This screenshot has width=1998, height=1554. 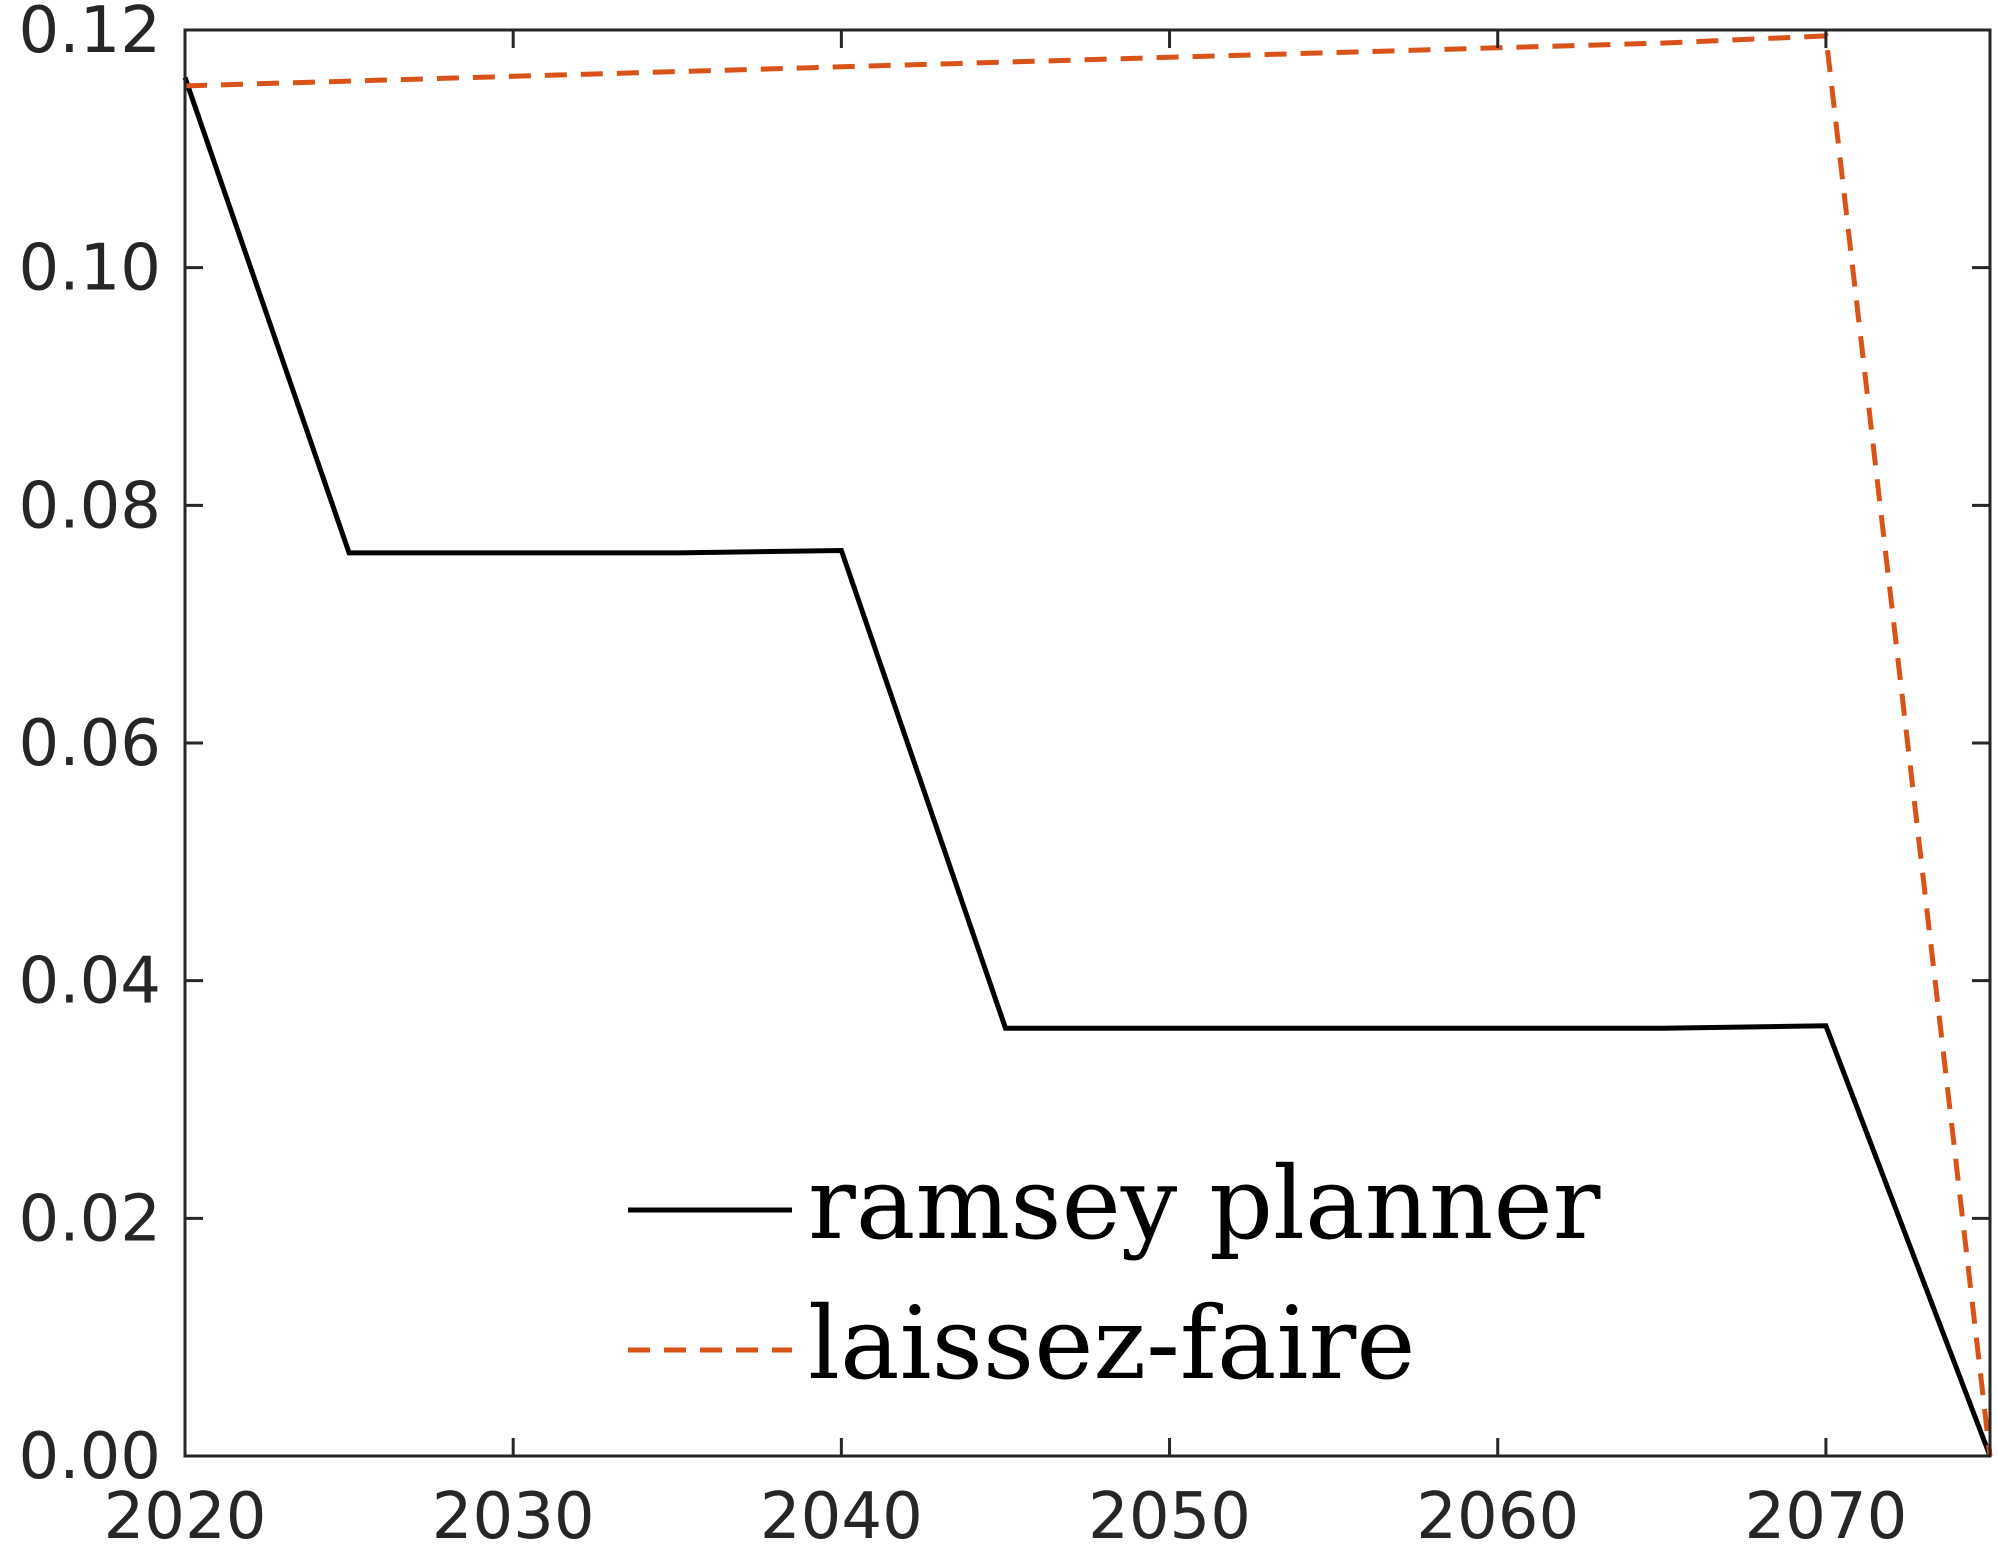 What do you see at coordinates (513, 1517) in the screenshot?
I see `x-tick-label: 2030` at bounding box center [513, 1517].